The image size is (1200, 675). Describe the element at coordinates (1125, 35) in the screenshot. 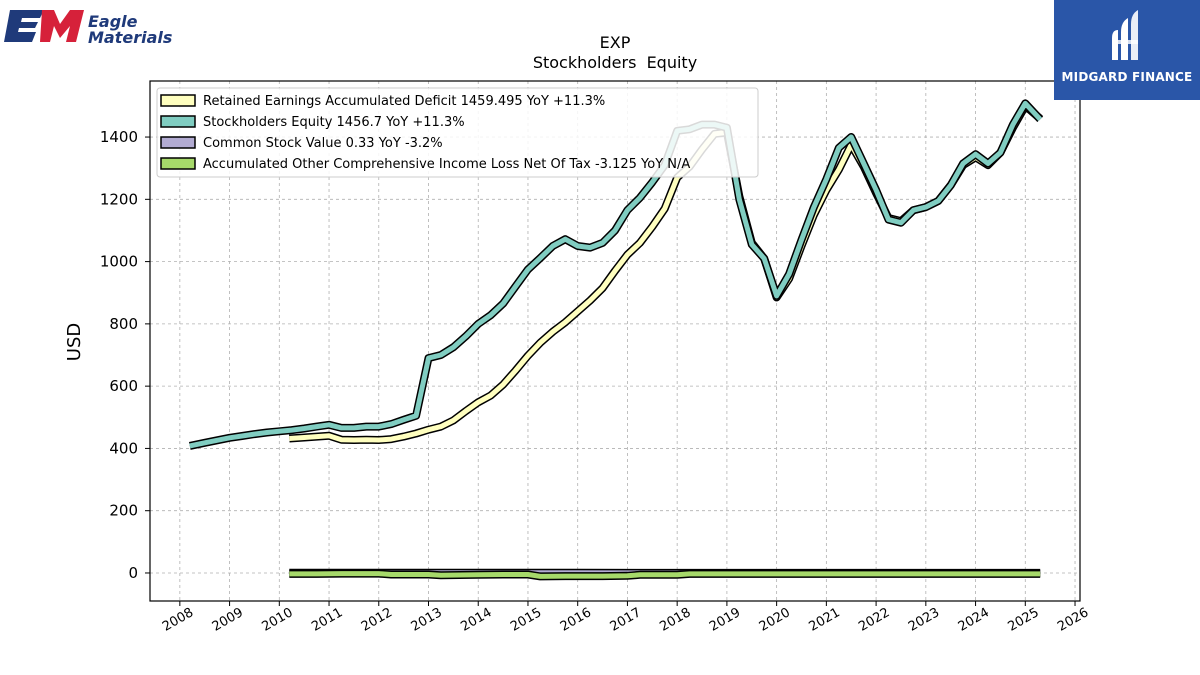

I see `midgard-logo-mark-icon` at that location.